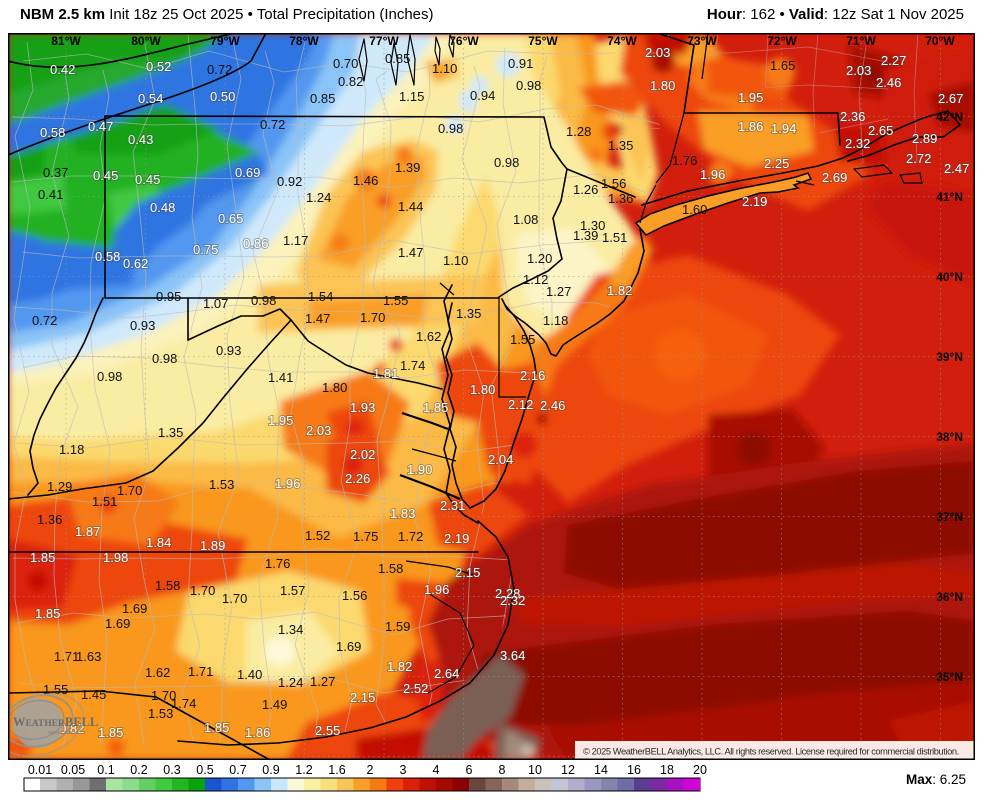  Describe the element at coordinates (950, 98) in the screenshot. I see `svg-text: 2.67` at that location.